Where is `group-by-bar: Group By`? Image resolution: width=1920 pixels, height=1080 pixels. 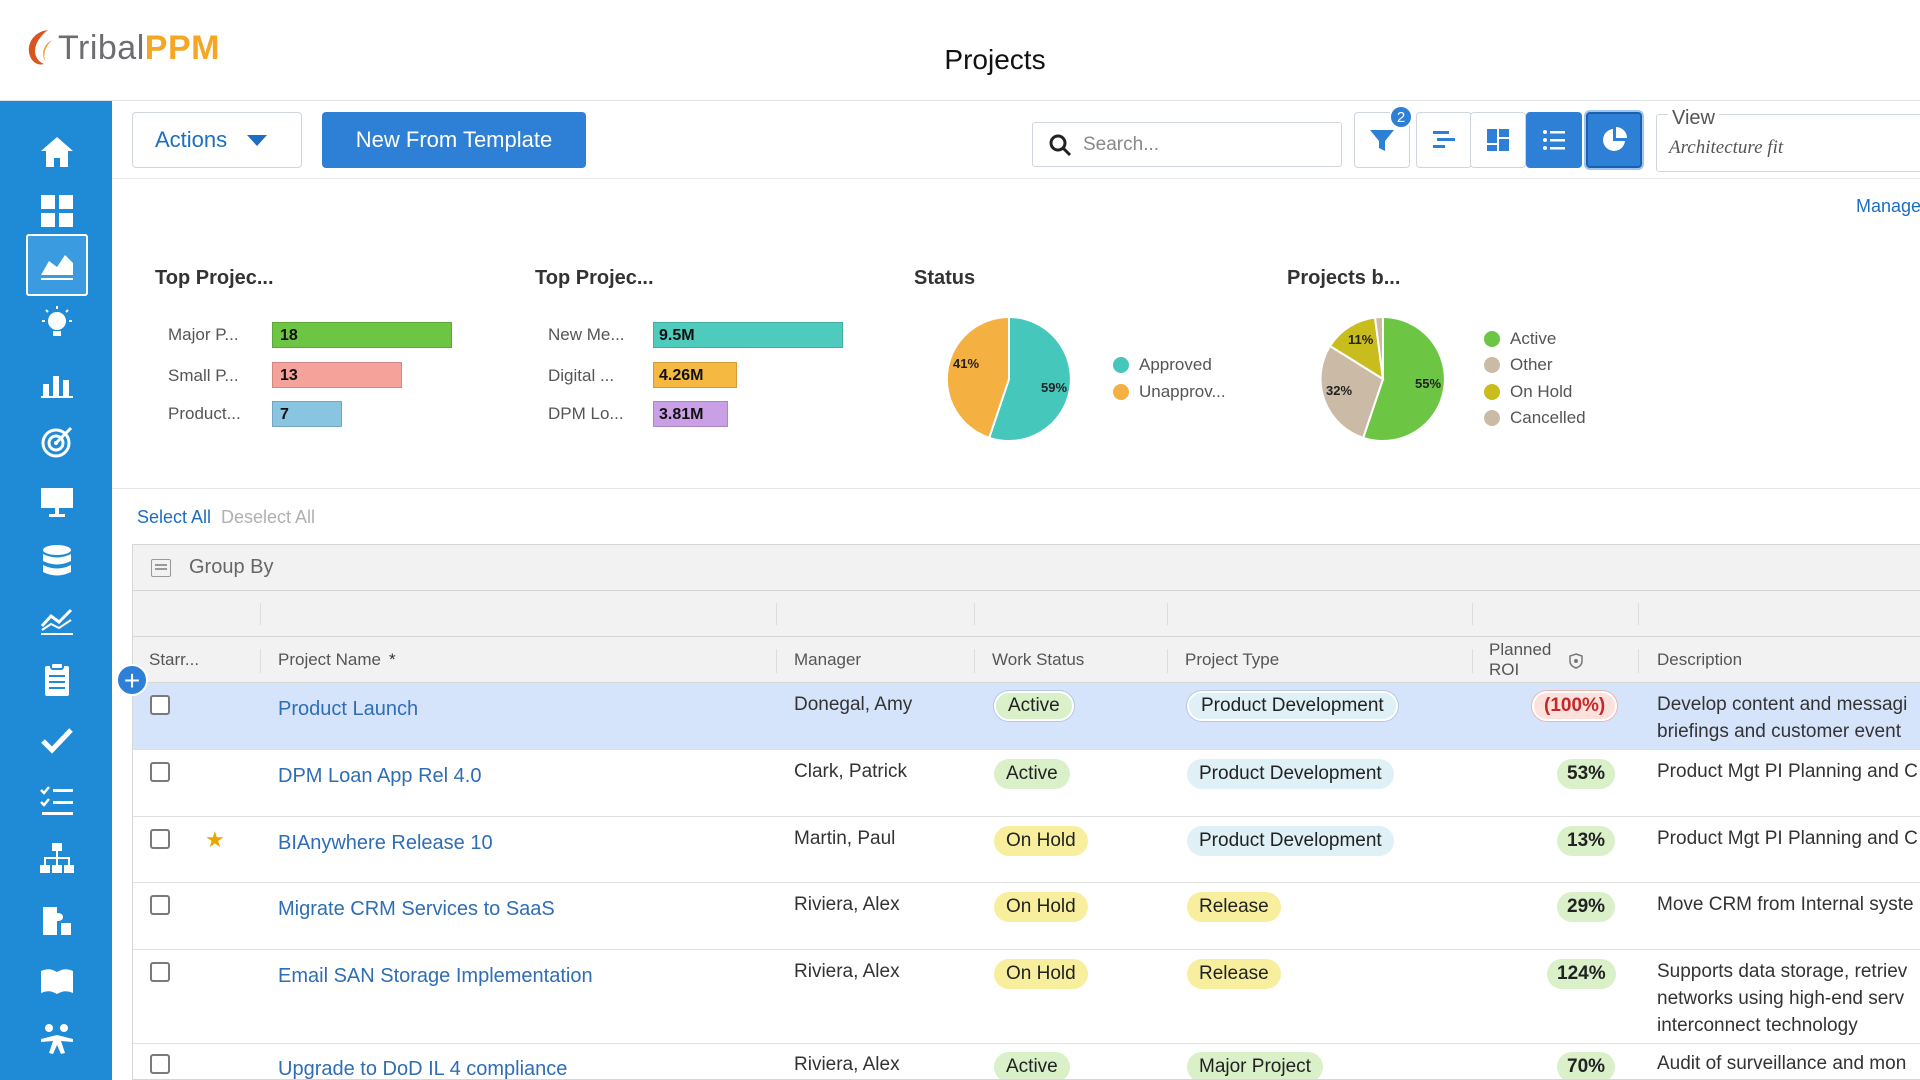 group-by-bar: Group By is located at coordinates (1026, 568).